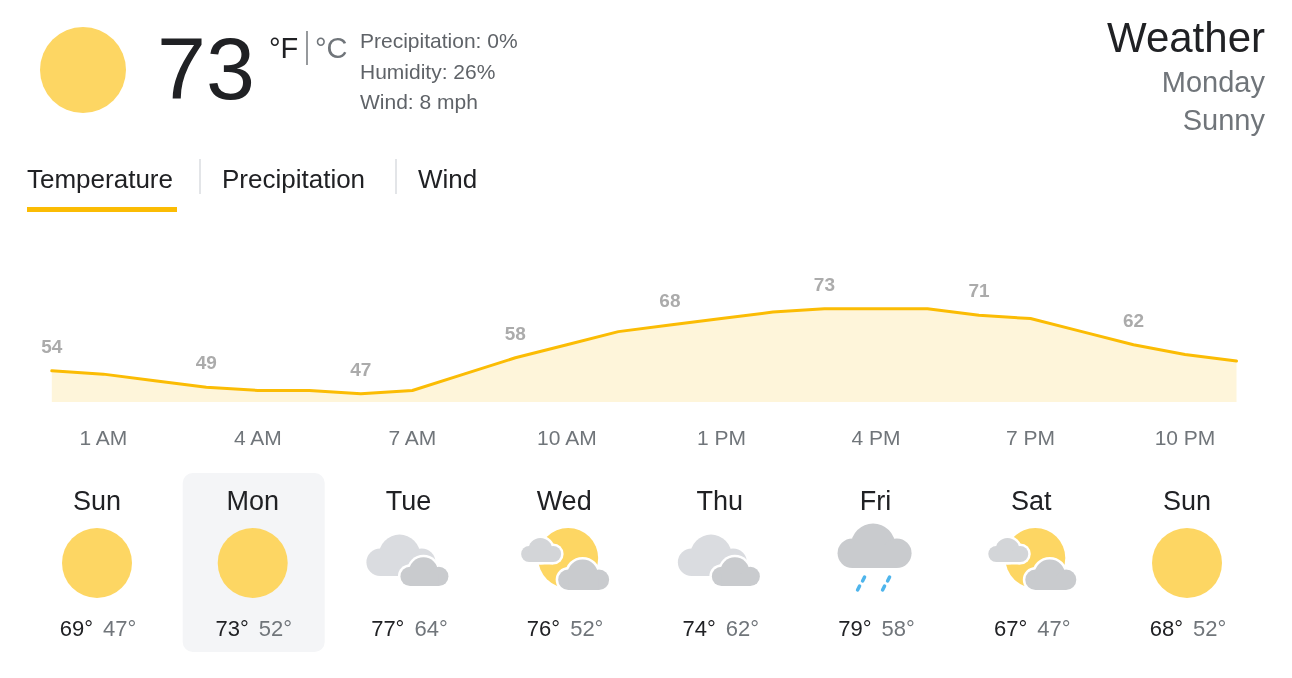 The width and height of the screenshot is (1292, 678). What do you see at coordinates (1166, 628) in the screenshot?
I see `text: 68°` at bounding box center [1166, 628].